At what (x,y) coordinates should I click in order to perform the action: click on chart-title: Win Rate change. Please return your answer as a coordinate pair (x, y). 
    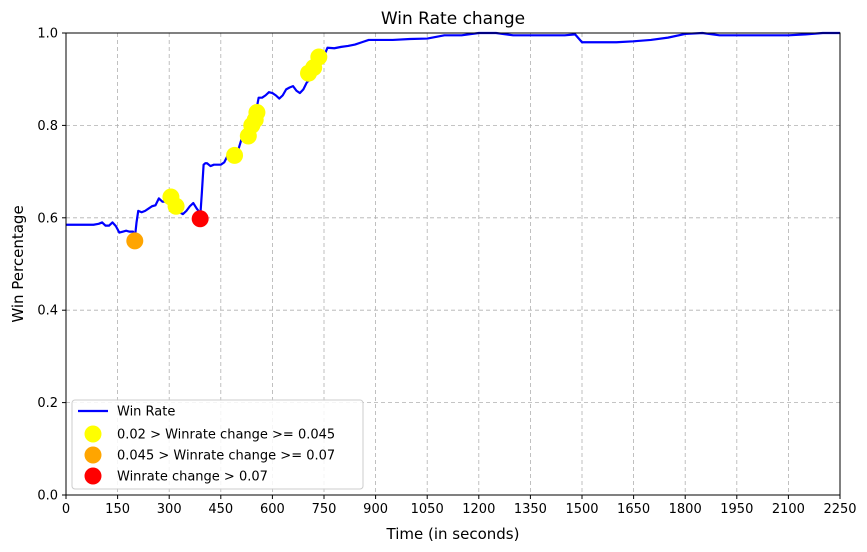
    Looking at the image, I should click on (453, 19).